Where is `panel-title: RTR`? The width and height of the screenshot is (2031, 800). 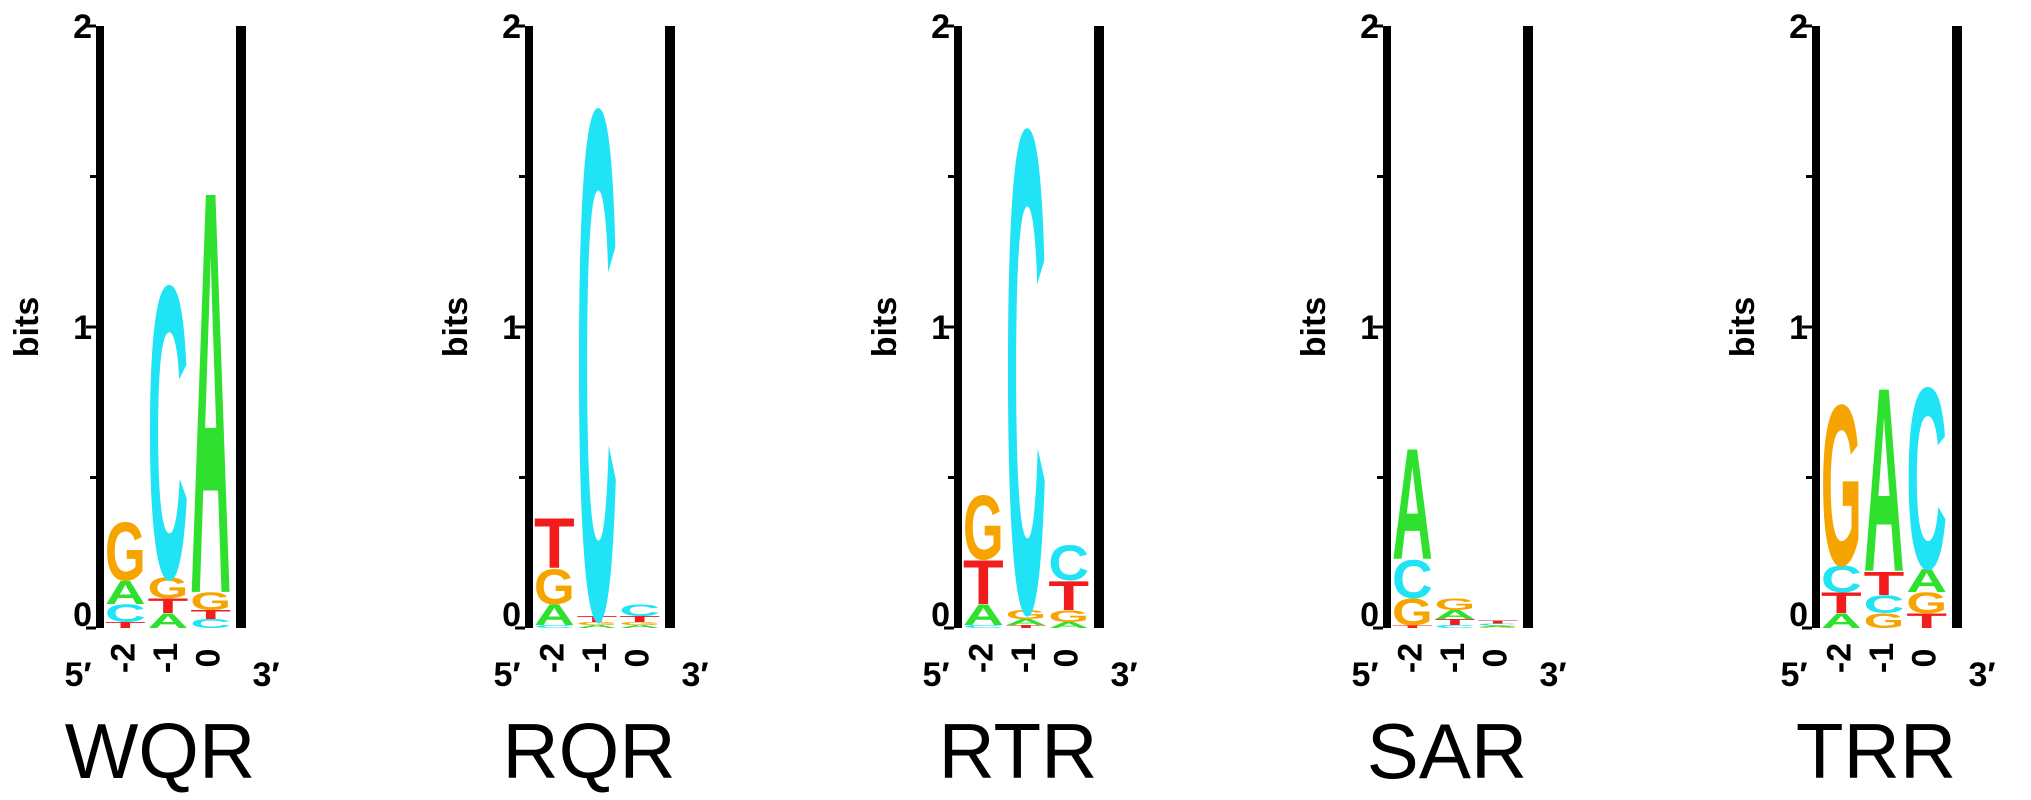 panel-title: RTR is located at coordinates (1018, 751).